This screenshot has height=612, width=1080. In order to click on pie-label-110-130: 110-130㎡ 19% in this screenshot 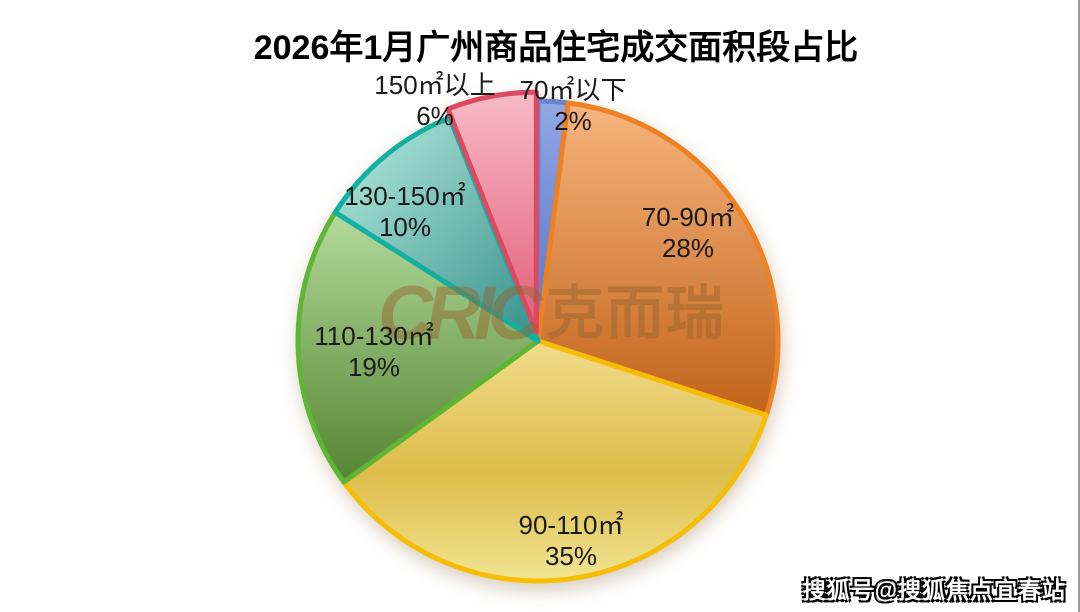, I will do `click(374, 352)`.